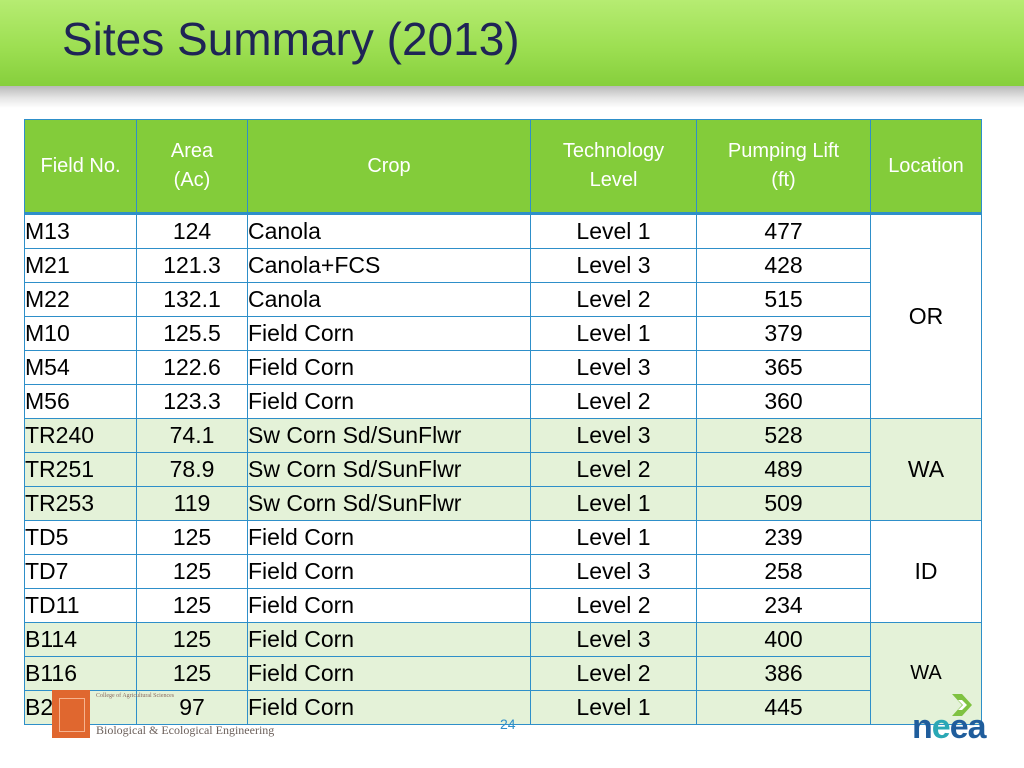  I want to click on table-row: M56 123.3 Field Corn Level 2 360, so click(503, 401).